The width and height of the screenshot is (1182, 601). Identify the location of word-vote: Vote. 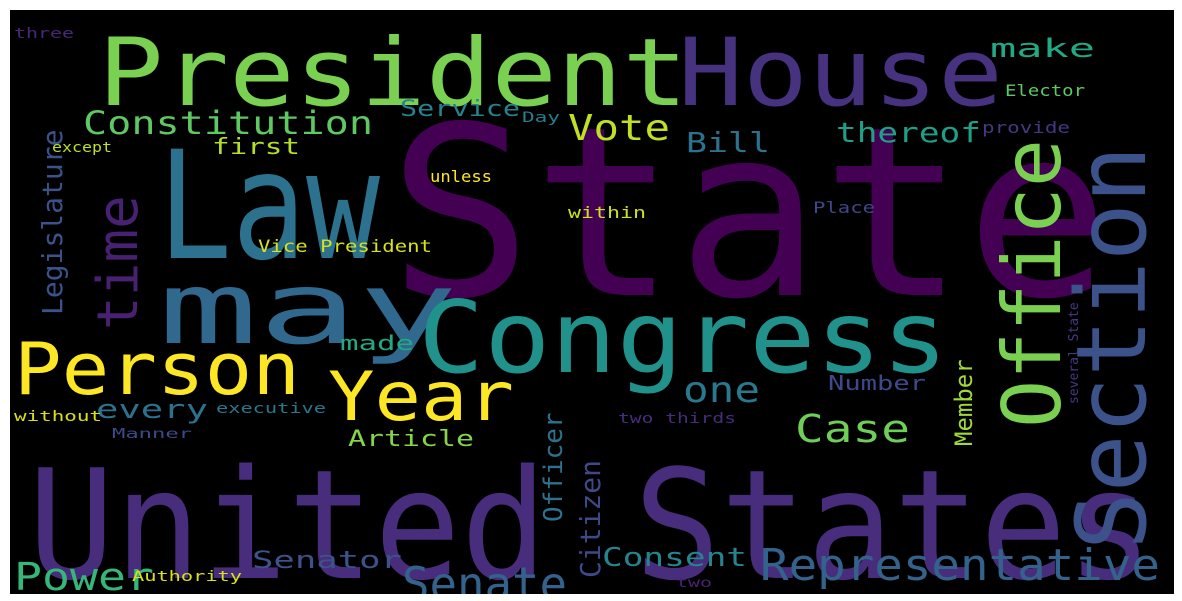
(619, 128).